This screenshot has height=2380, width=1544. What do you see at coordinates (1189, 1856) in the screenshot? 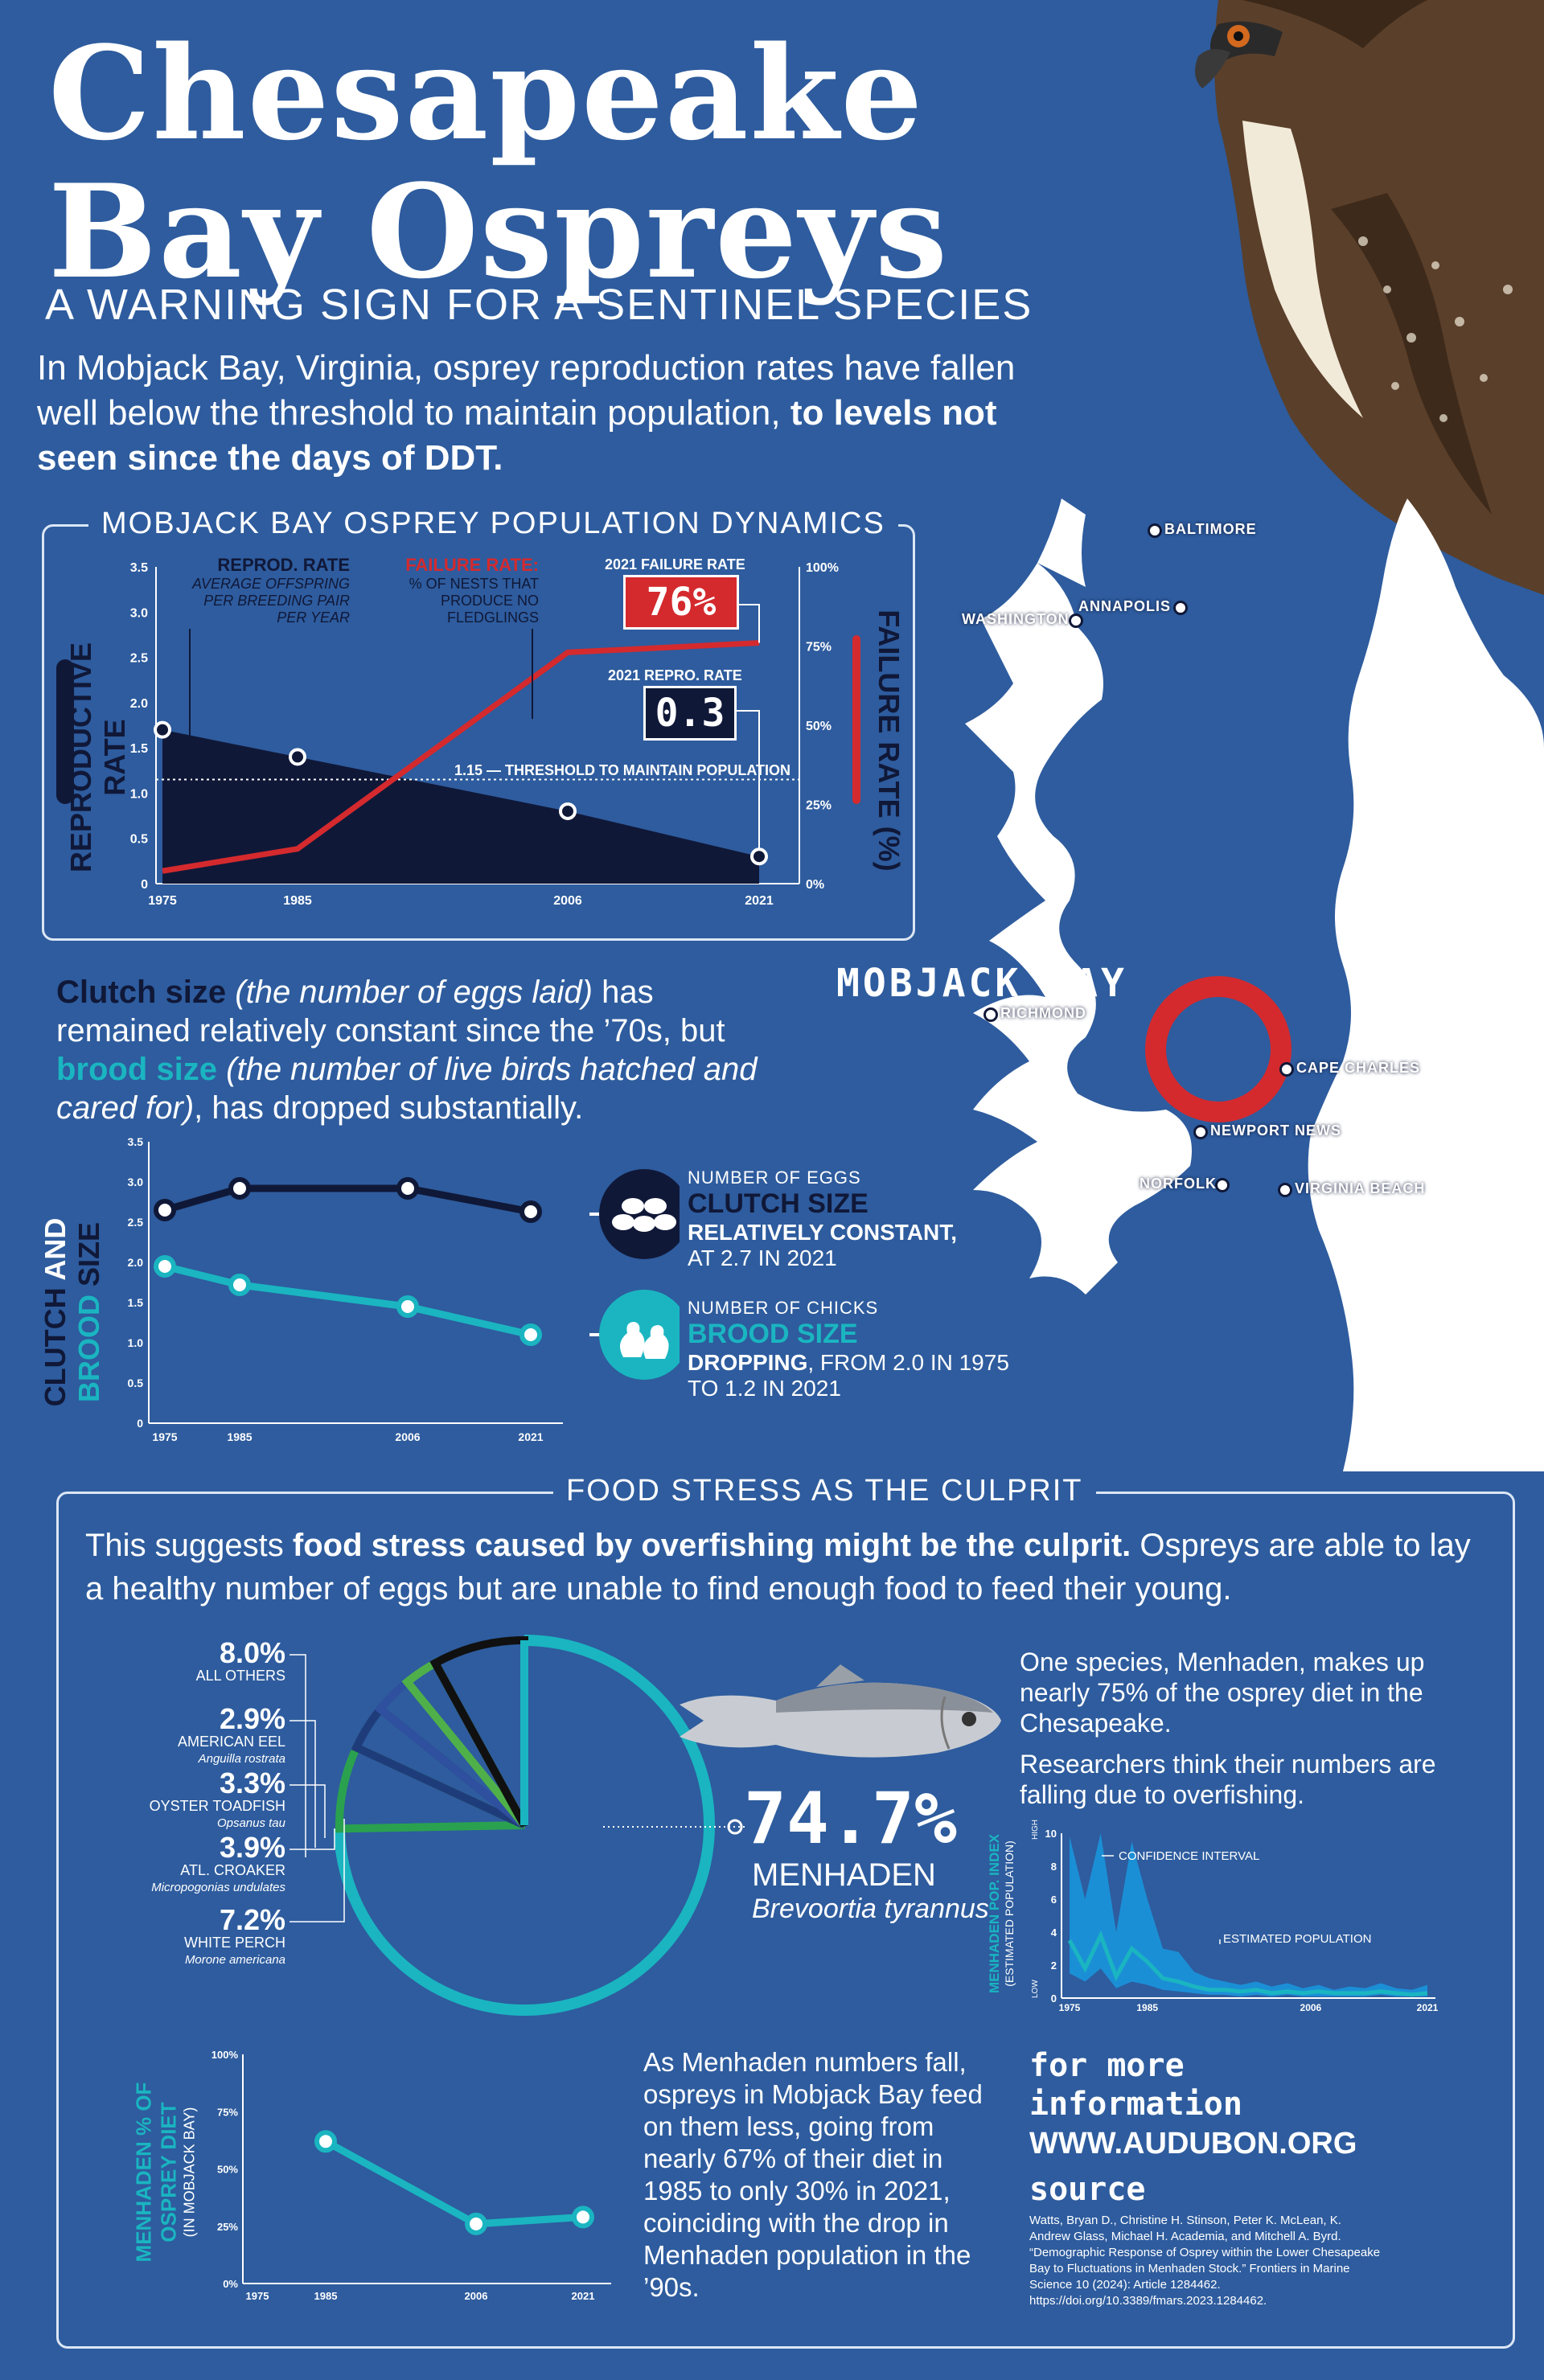
I see `ci-label: CONFIDENCE INTERVAL` at bounding box center [1189, 1856].